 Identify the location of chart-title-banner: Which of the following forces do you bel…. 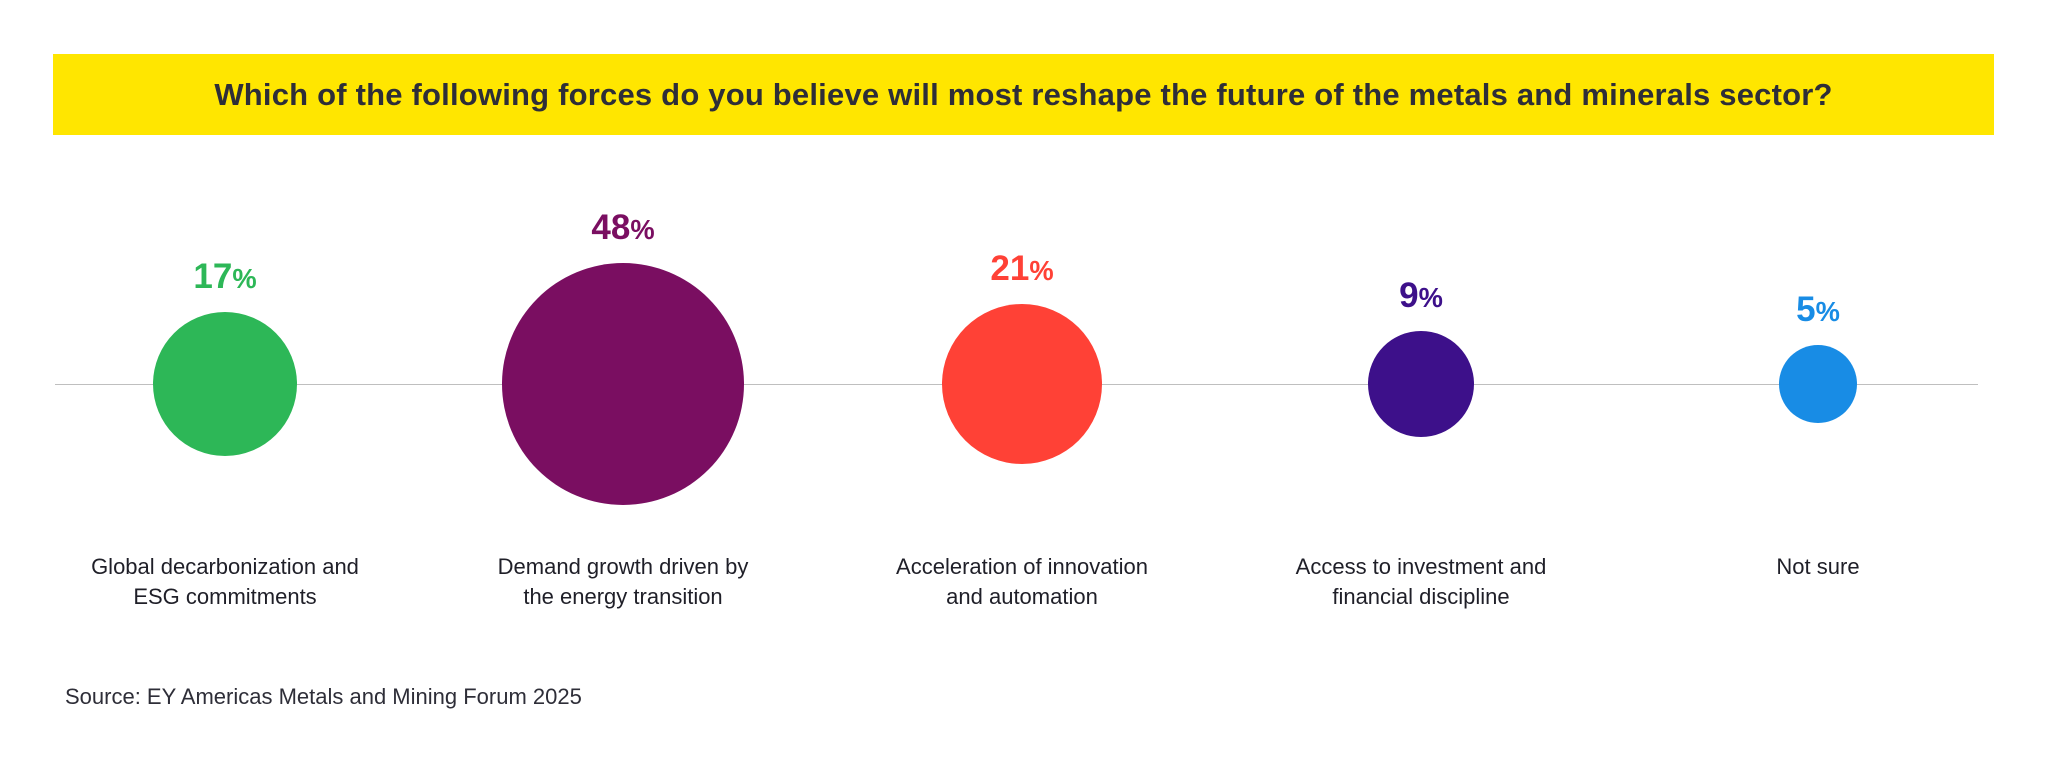
(1023, 94).